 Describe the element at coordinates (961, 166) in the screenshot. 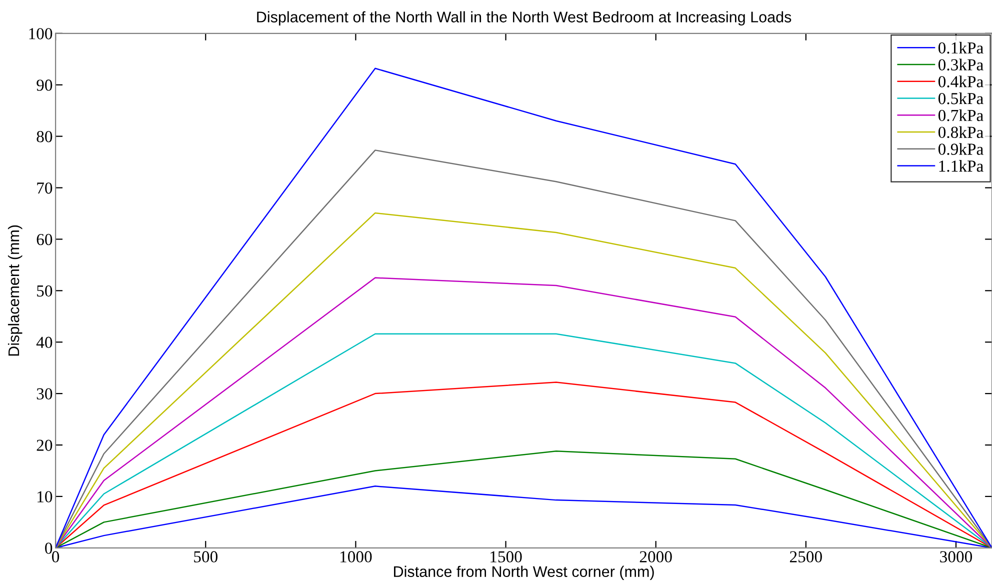

I see `legend-label: 1.1kPa` at that location.